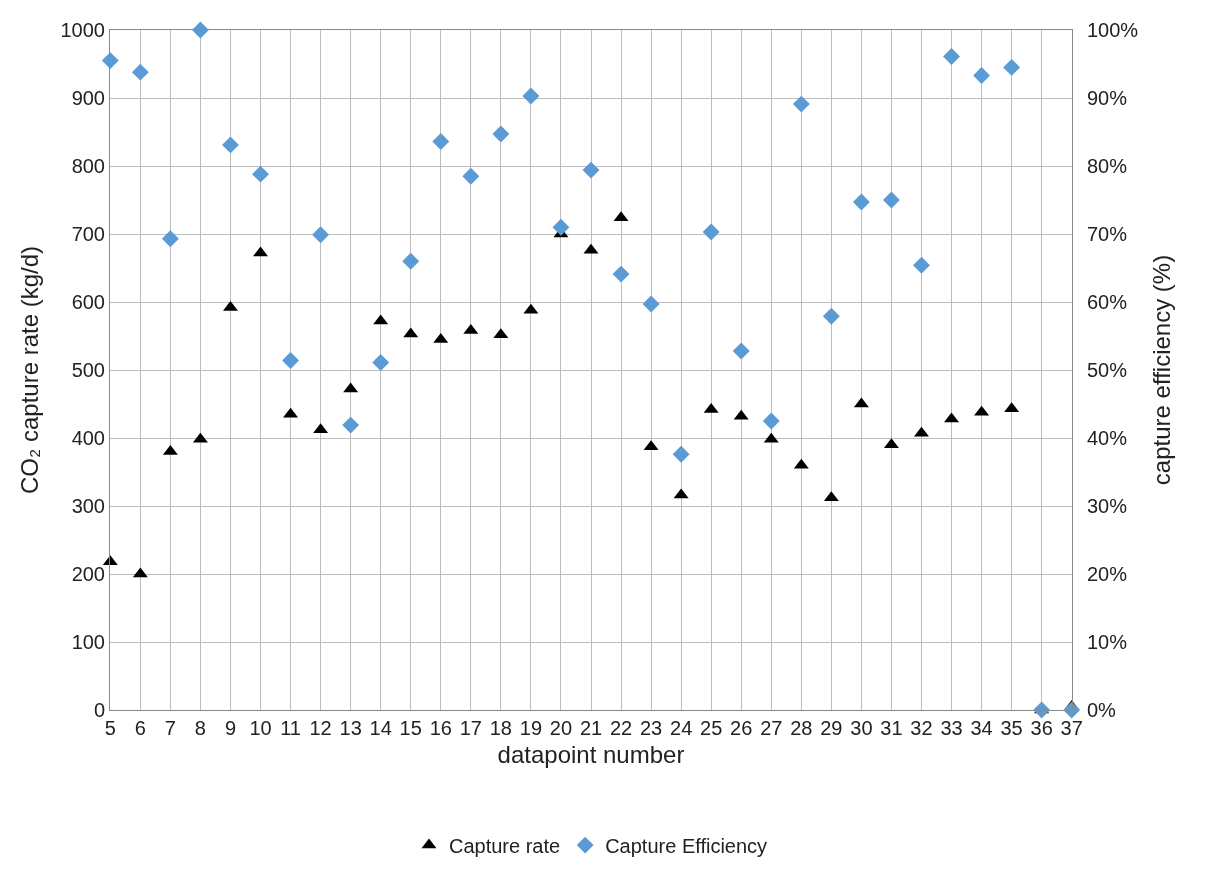  I want to click on x-tick-label: 27, so click(771, 728).